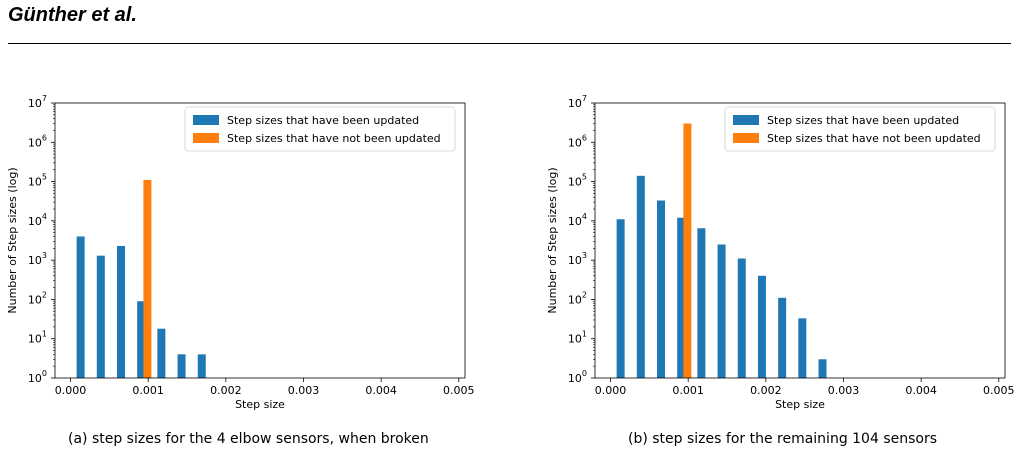 The image size is (1018, 456). I want to click on header-rule, so click(509, 43).